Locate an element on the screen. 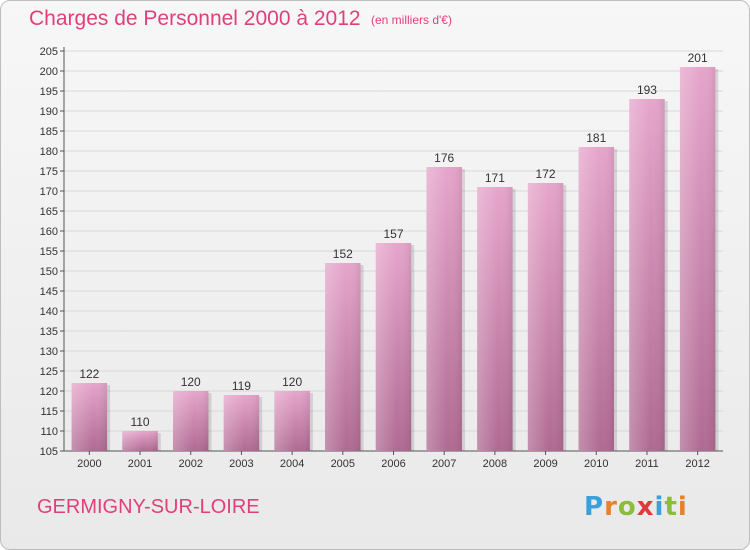  y-tick-label: 140 is located at coordinates (49, 312).